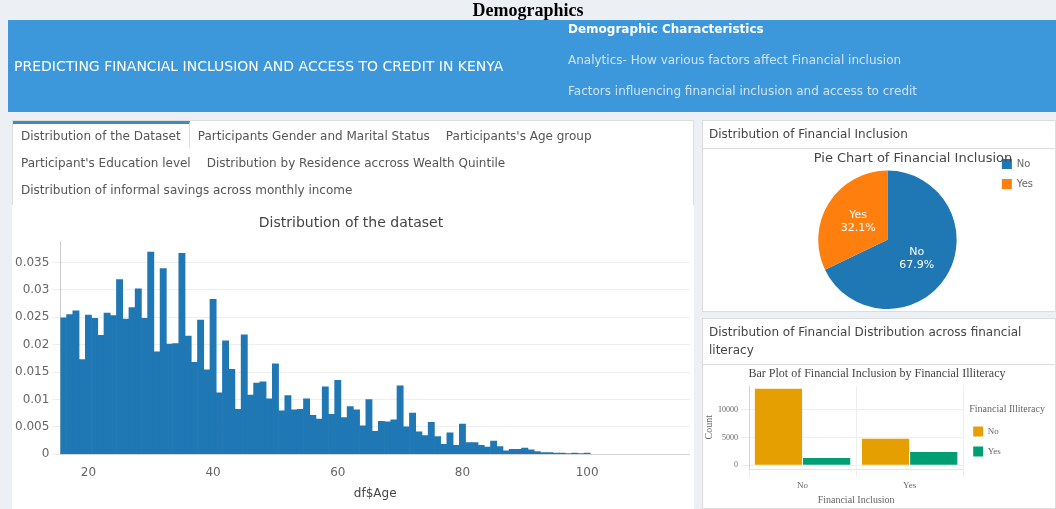  What do you see at coordinates (917, 251) in the screenshot?
I see `slice-label: No` at bounding box center [917, 251].